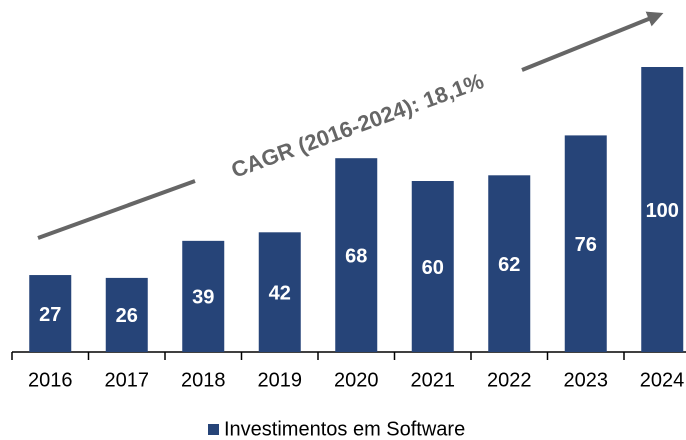 This screenshot has height=440, width=686. I want to click on x-tick-label: 2020, so click(356, 380).